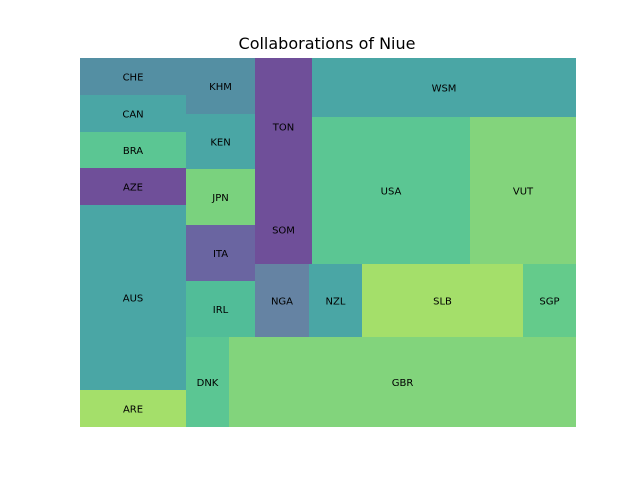 Image resolution: width=640 pixels, height=480 pixels. I want to click on treemap-tile-label: DNK, so click(208, 383).